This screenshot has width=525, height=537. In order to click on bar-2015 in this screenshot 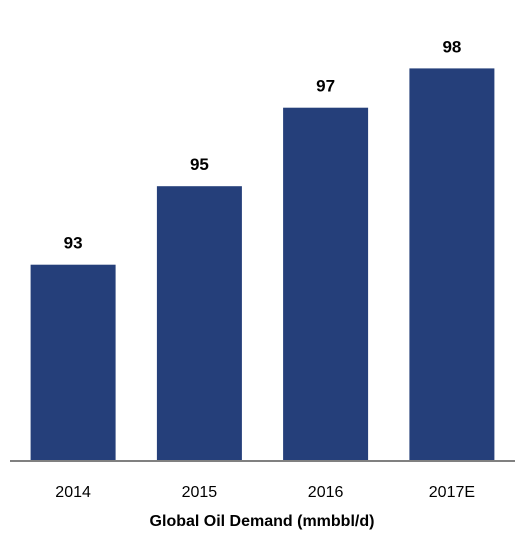, I will do `click(199, 323)`.